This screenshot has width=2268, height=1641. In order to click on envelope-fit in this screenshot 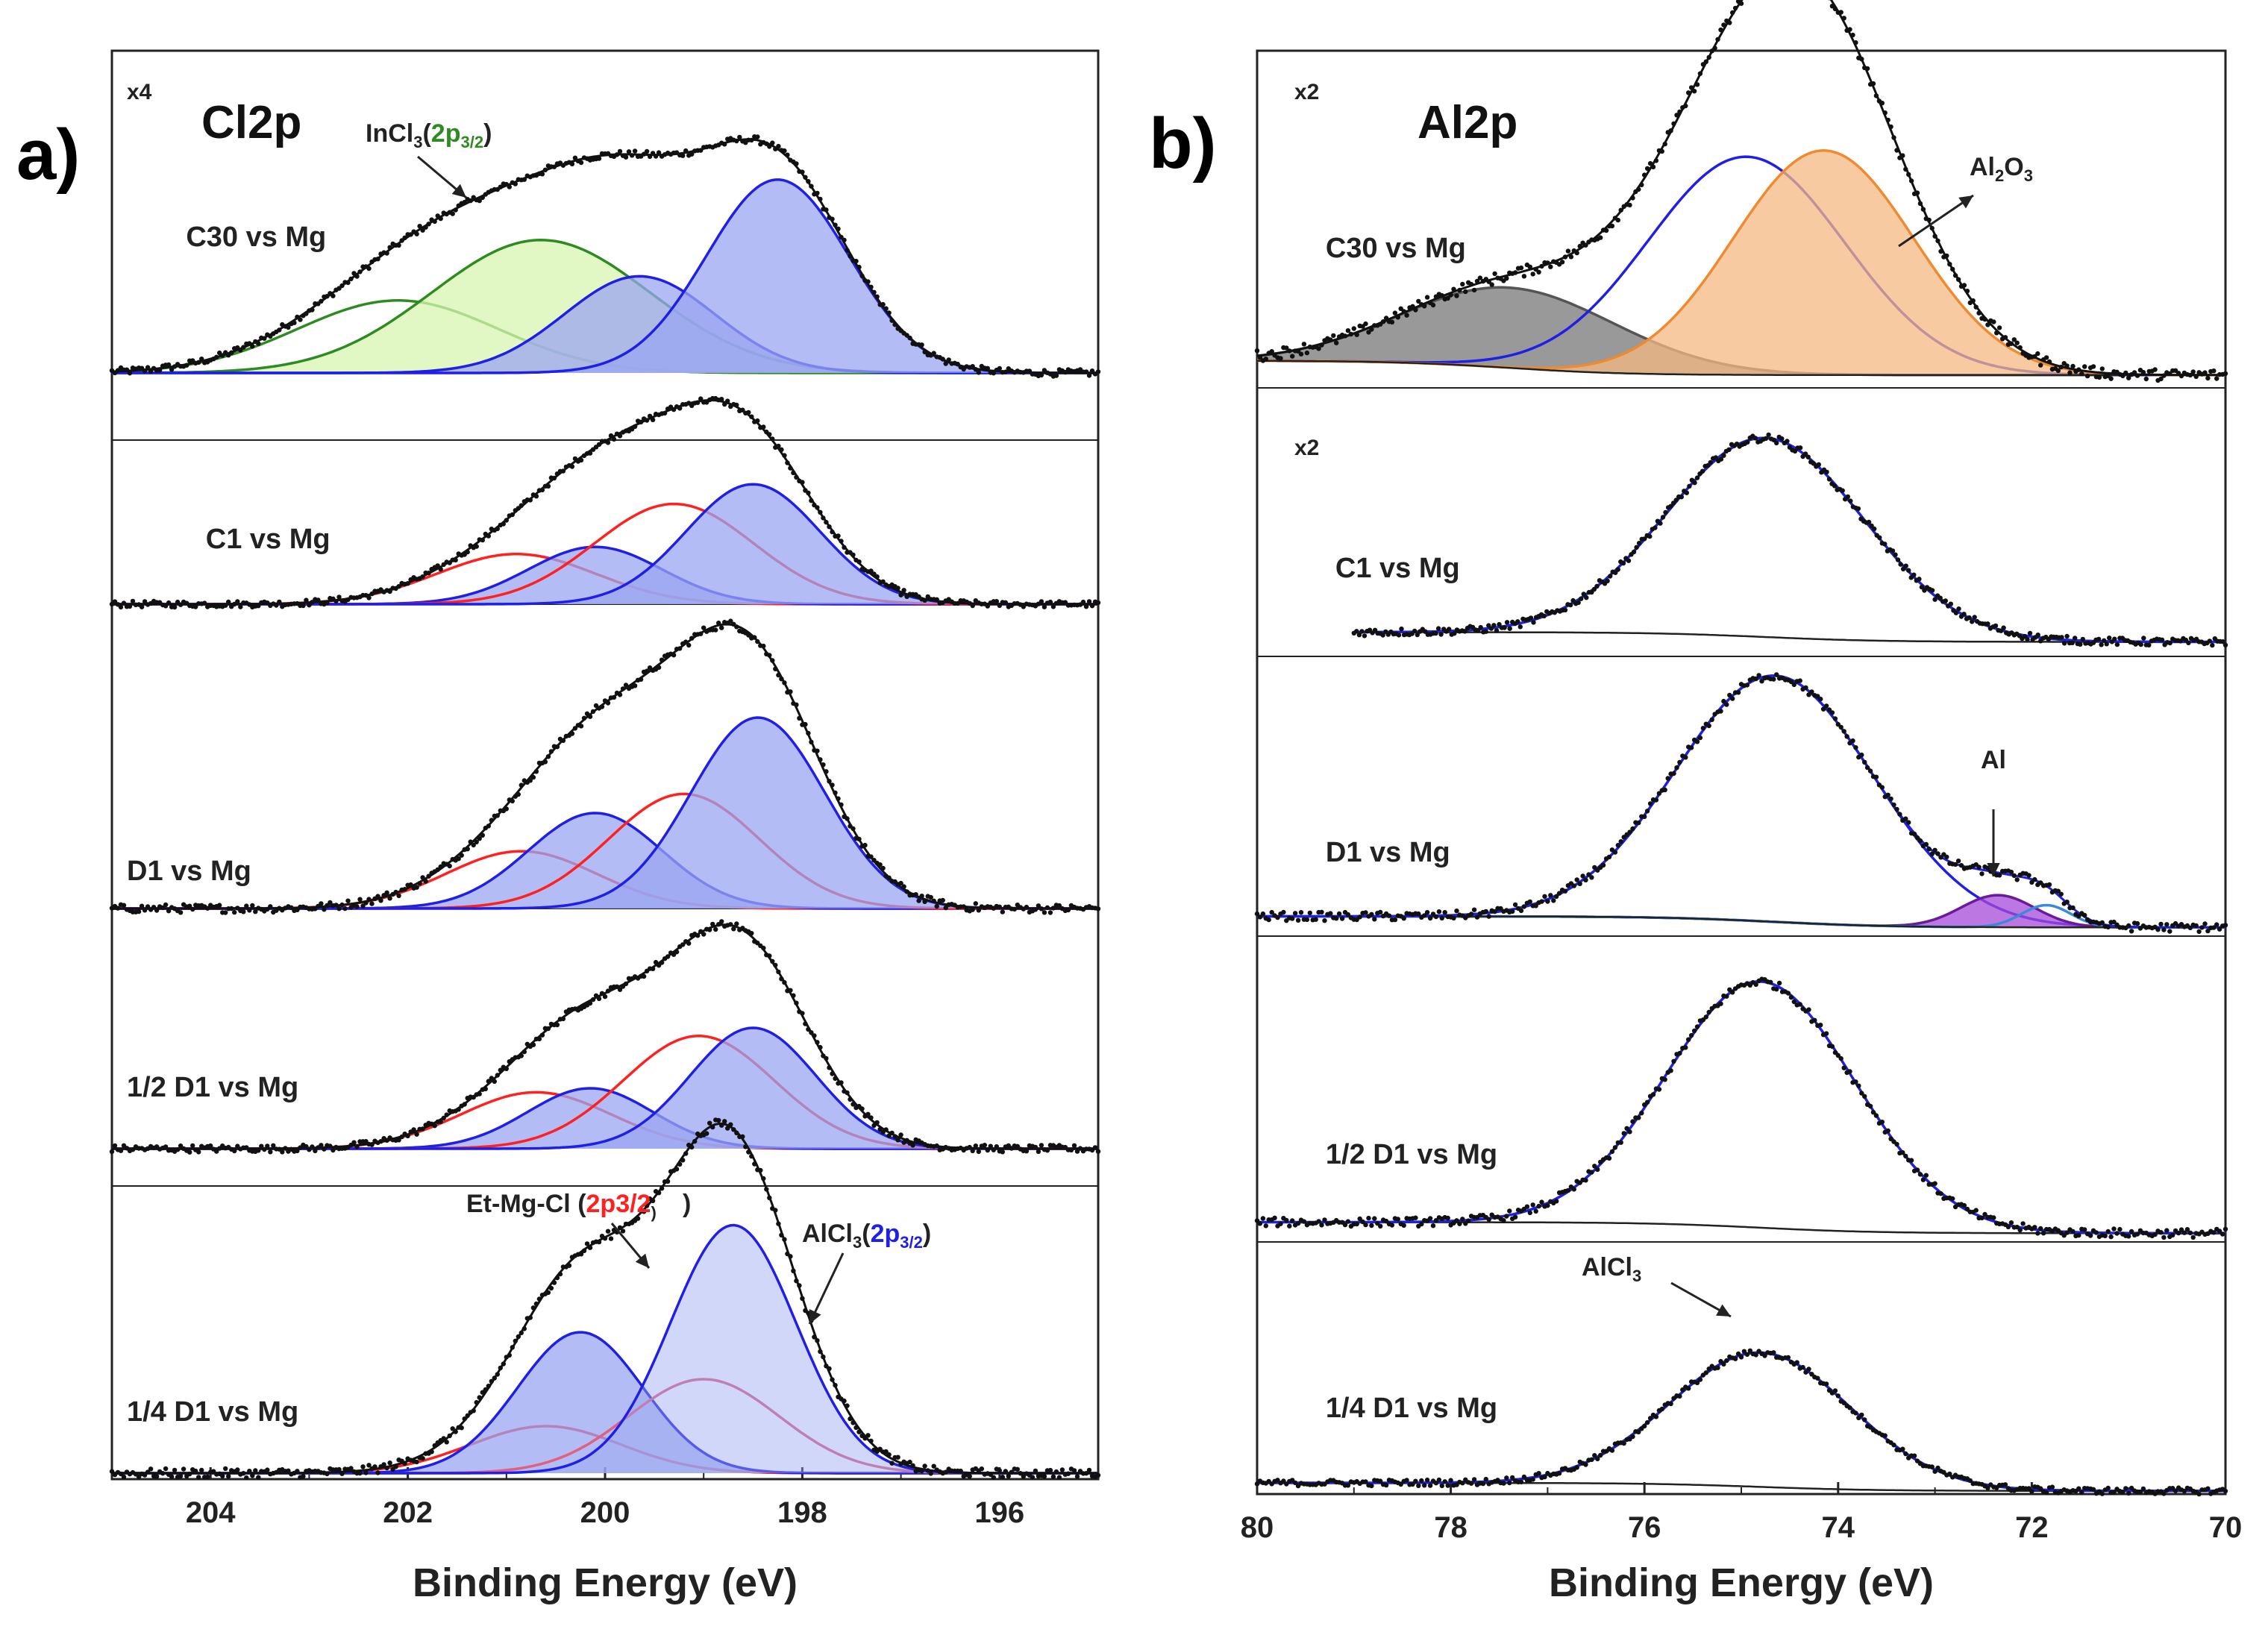, I will do `click(1741, 188)`.